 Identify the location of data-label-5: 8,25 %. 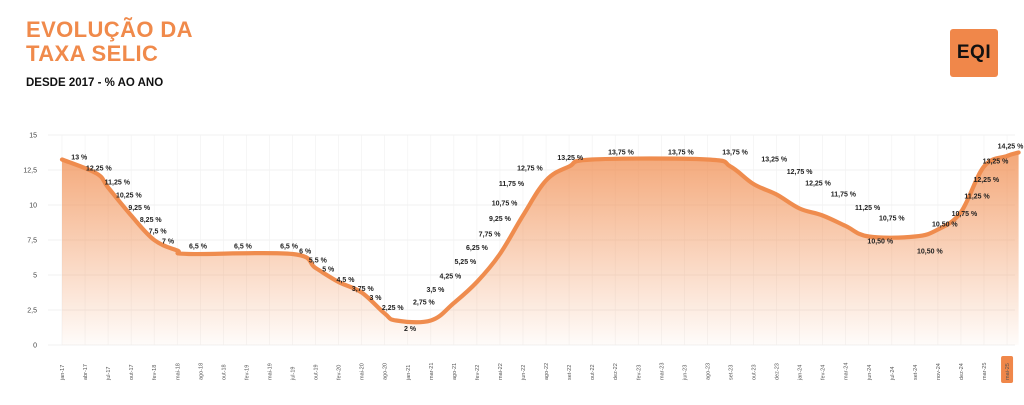
(151, 220).